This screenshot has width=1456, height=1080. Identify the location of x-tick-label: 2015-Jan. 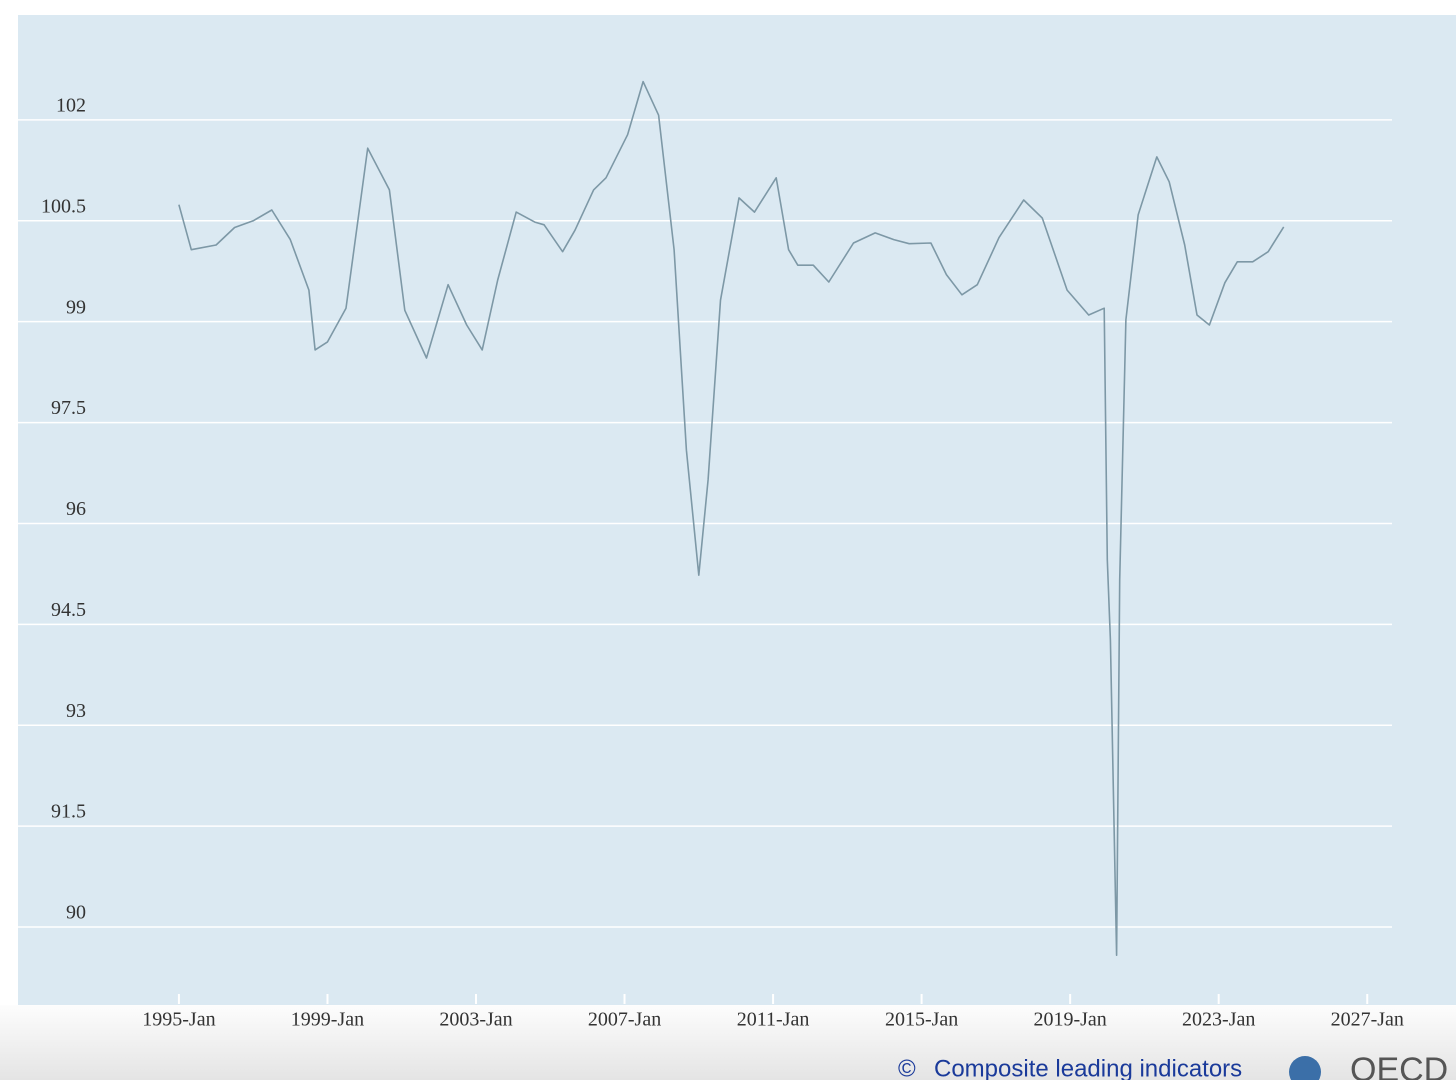
(921, 1020).